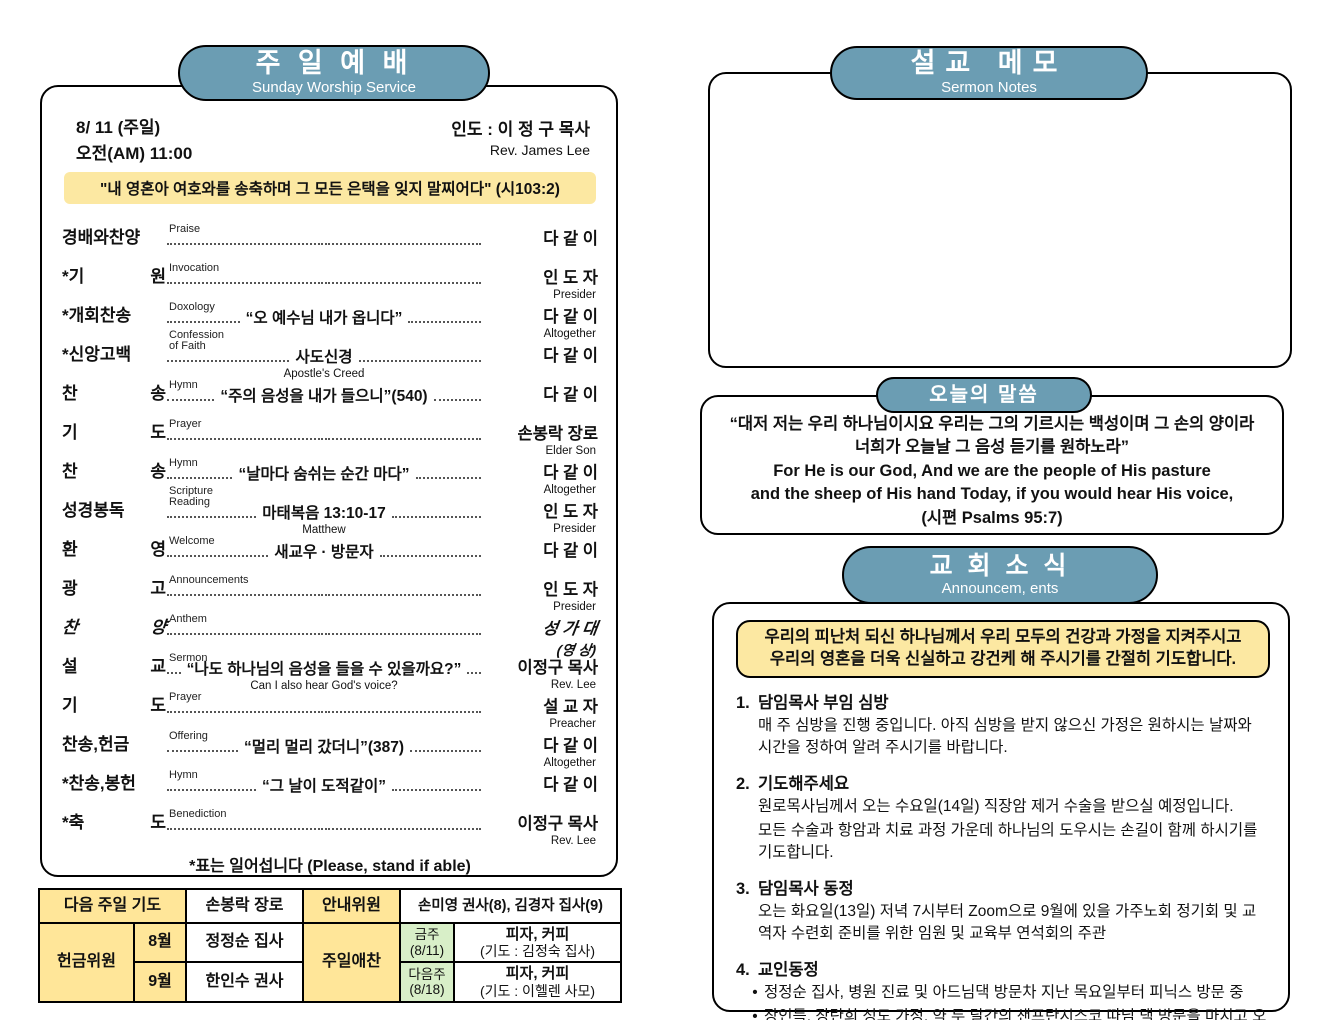  What do you see at coordinates (537, 951) in the screenshot?
I see `agape-menu-prayer: (기도 : 김정숙 집사)` at bounding box center [537, 951].